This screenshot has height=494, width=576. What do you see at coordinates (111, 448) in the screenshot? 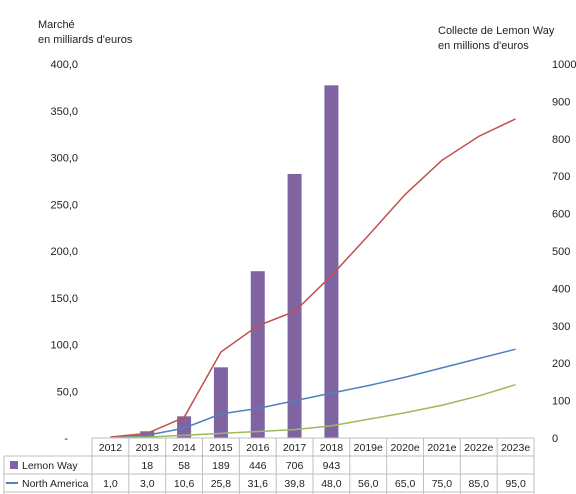
I see `category-label: 2012` at bounding box center [111, 448].